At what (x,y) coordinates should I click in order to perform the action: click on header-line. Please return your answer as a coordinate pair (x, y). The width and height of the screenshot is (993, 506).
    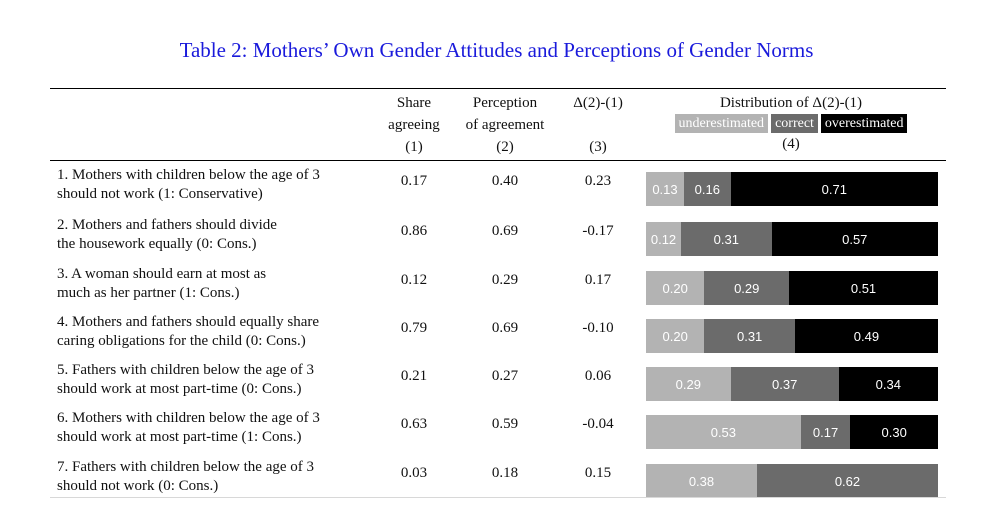
    Looking at the image, I should click on (598, 125).